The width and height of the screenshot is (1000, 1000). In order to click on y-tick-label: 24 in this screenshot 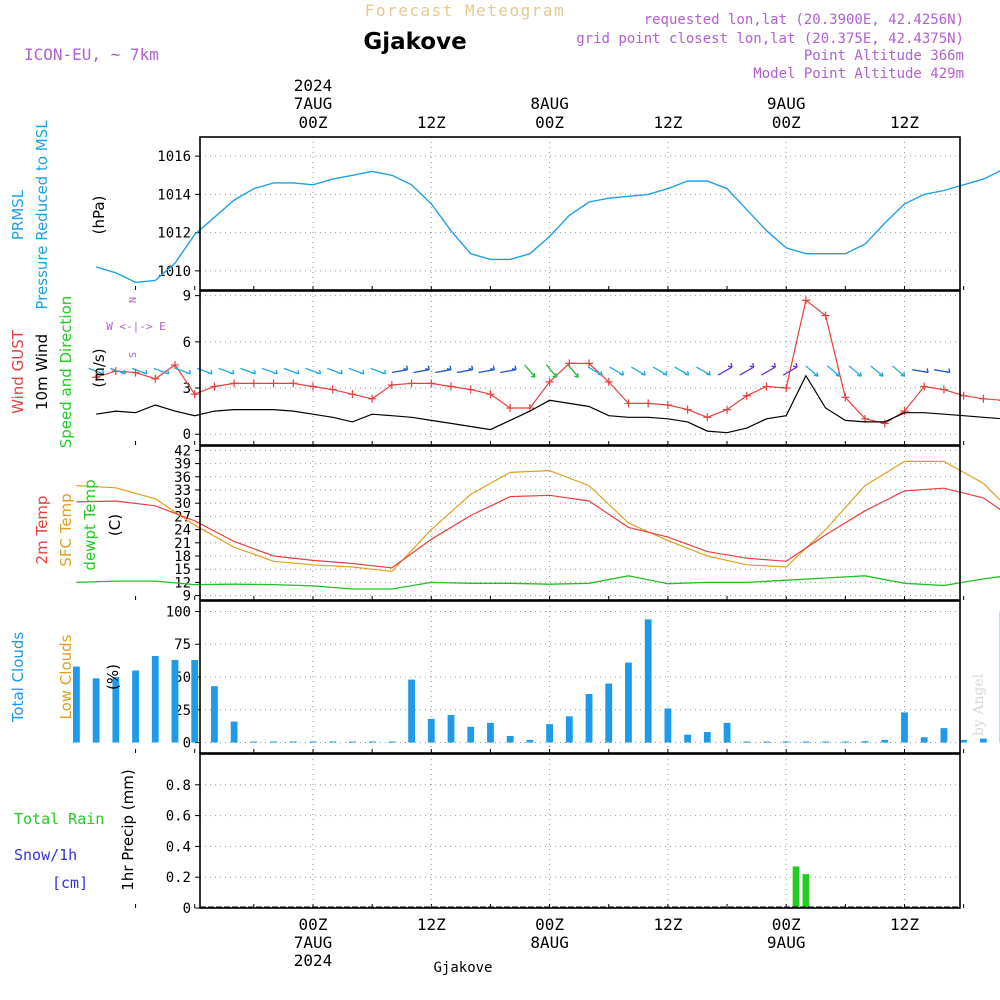, I will do `click(182, 531)`.